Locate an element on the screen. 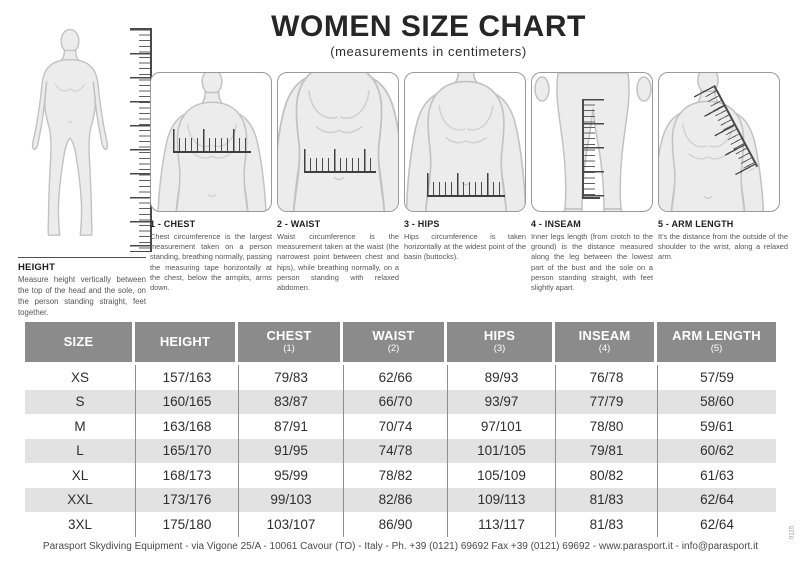  table-row-3xl: 3XL 175/180 103/107 86/90 113/117 81/83 62/64 is located at coordinates (400, 524).